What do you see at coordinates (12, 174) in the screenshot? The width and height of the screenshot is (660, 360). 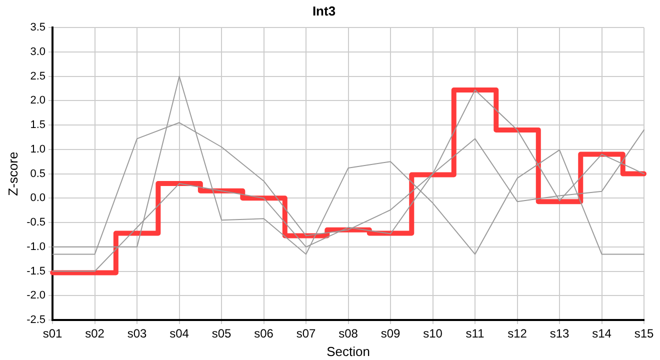 I see `y-axis-title: Z-score` at bounding box center [12, 174].